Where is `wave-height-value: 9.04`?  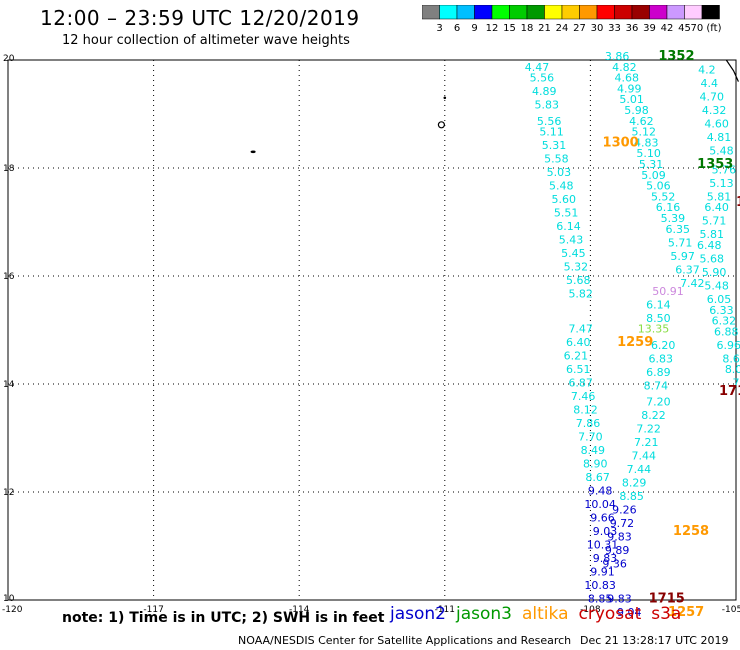
wave-height-value: 9.04 is located at coordinates (629, 612).